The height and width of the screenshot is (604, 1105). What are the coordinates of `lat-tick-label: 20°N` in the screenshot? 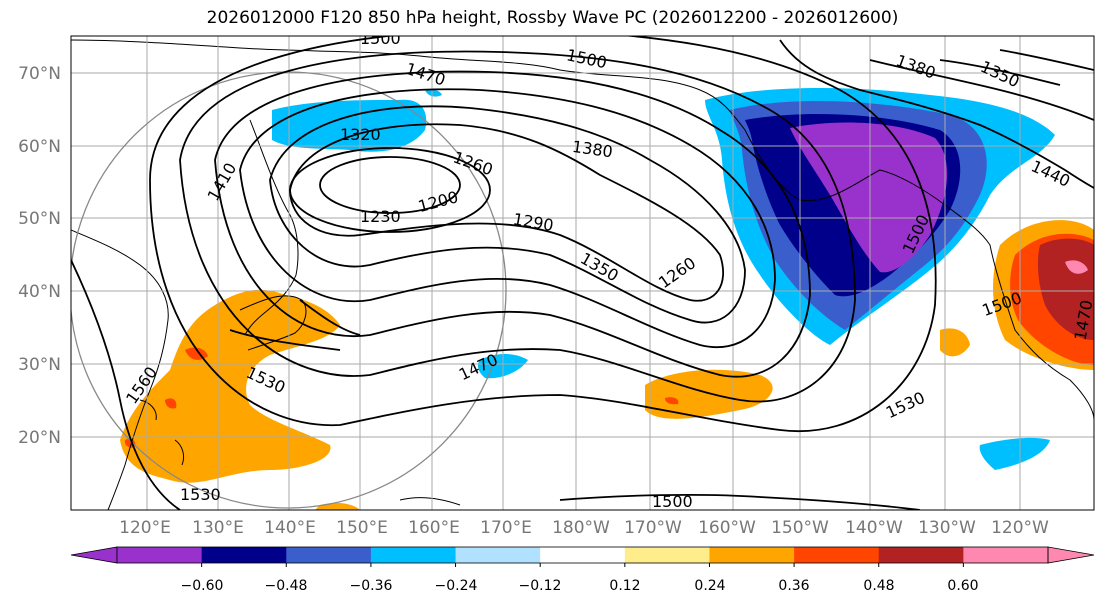 It's located at (39, 438).